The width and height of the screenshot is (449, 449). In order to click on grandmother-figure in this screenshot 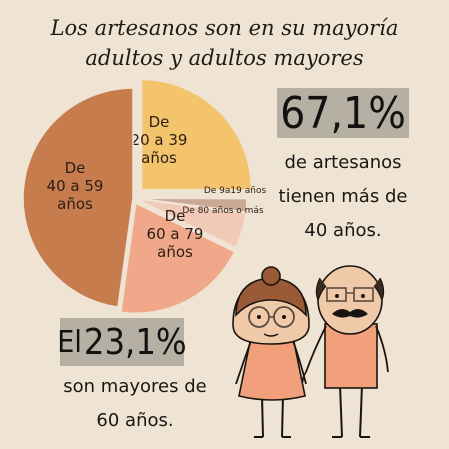, I will do `click(271, 352)`.